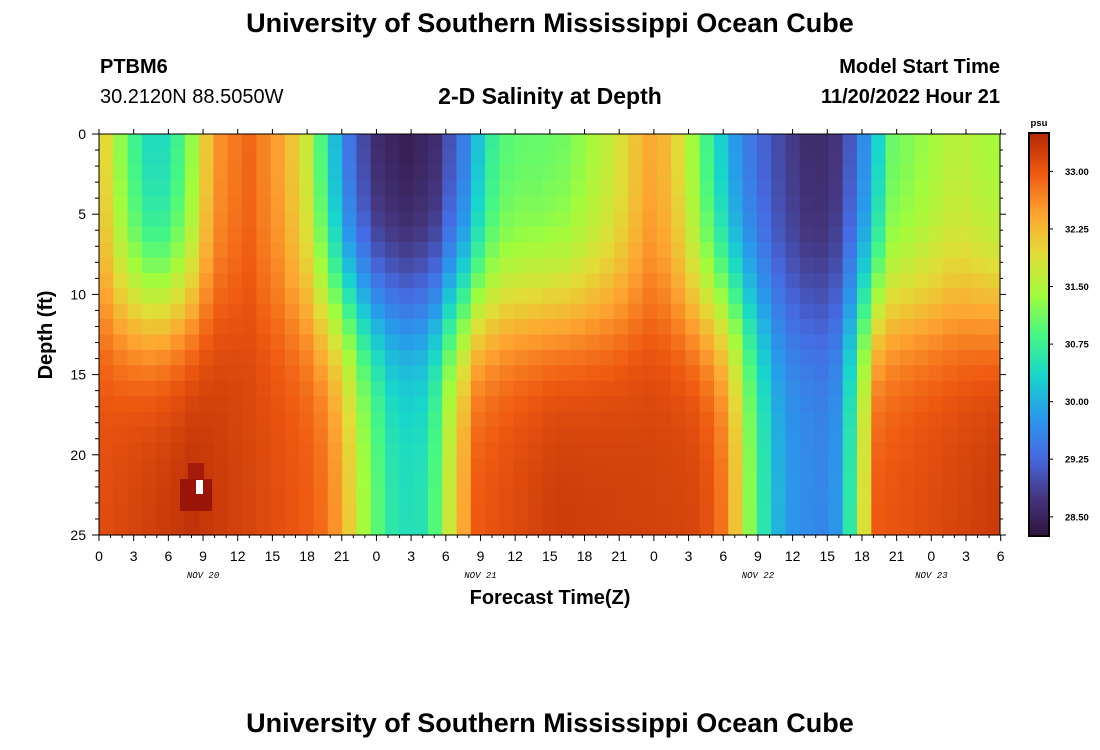  Describe the element at coordinates (1077, 460) in the screenshot. I see `colorbar-tick-label: 29.25` at that location.